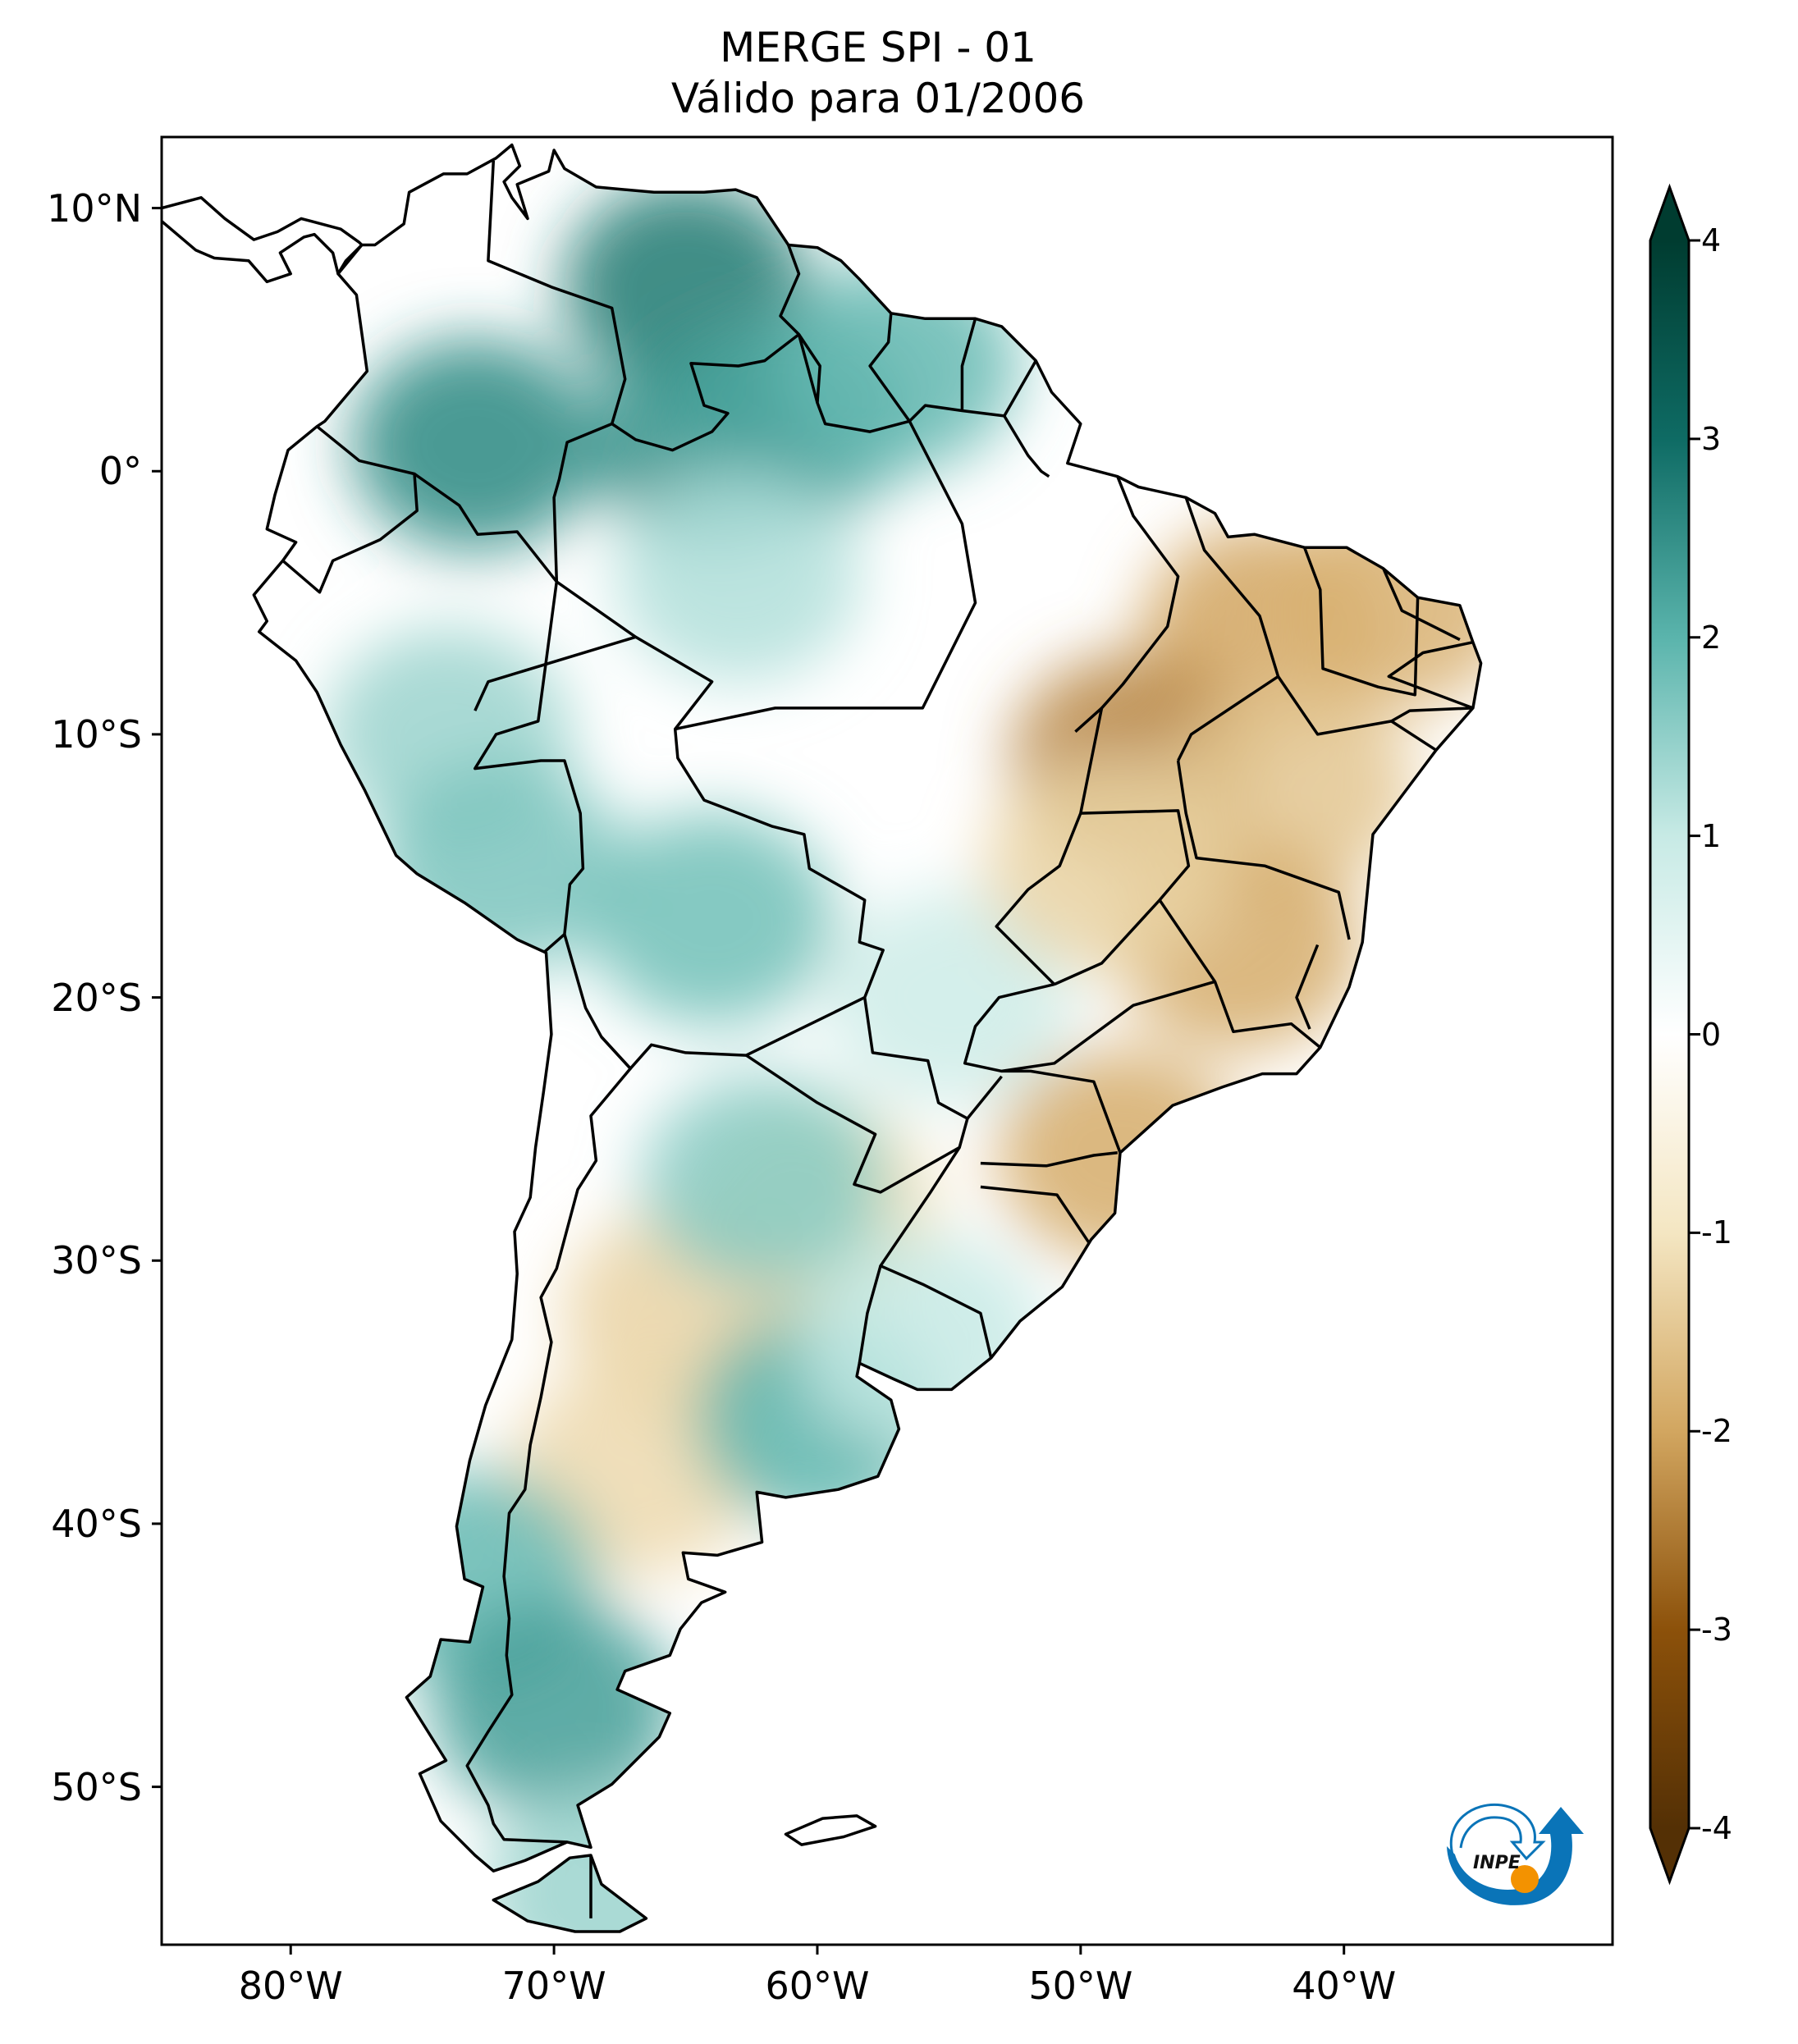 This screenshot has height=2044, width=1798. Describe the element at coordinates (1716, 1630) in the screenshot. I see `colorbar-tick-label: -3` at that location.